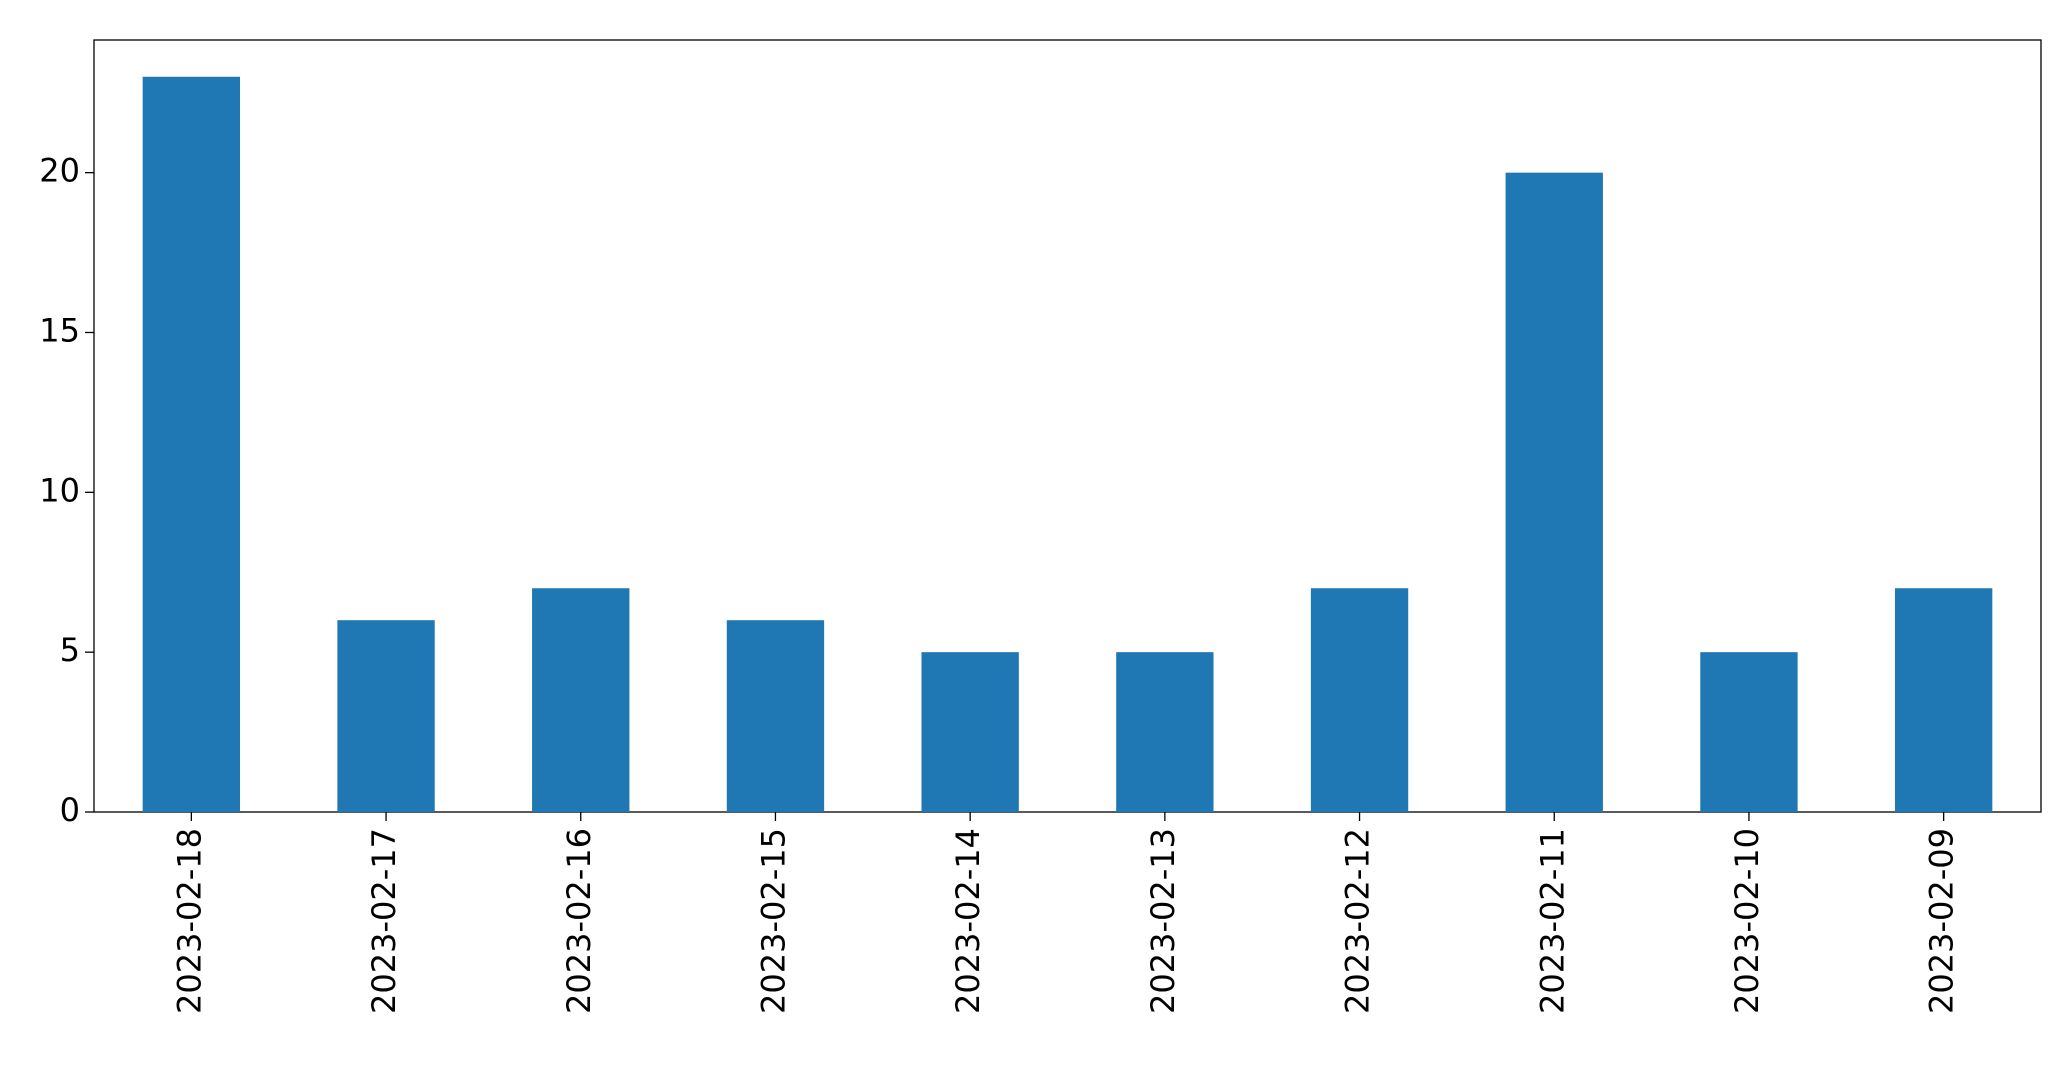 Image resolution: width=2071 pixels, height=1065 pixels. What do you see at coordinates (579, 921) in the screenshot?
I see `x-tick-label: 2023-02-16` at bounding box center [579, 921].